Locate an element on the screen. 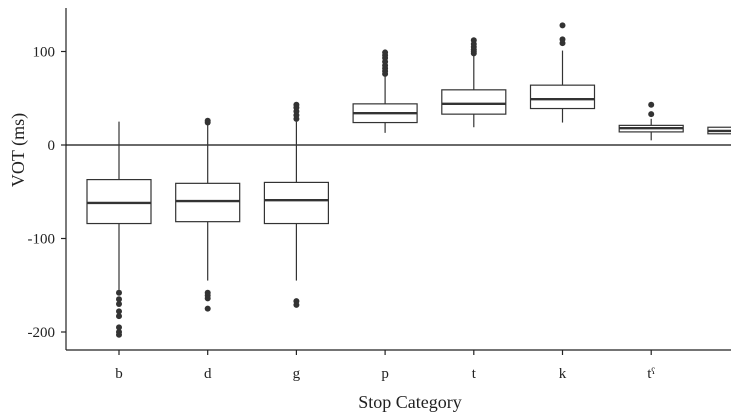 The image size is (731, 414). x-tick-label: p is located at coordinates (385, 374).